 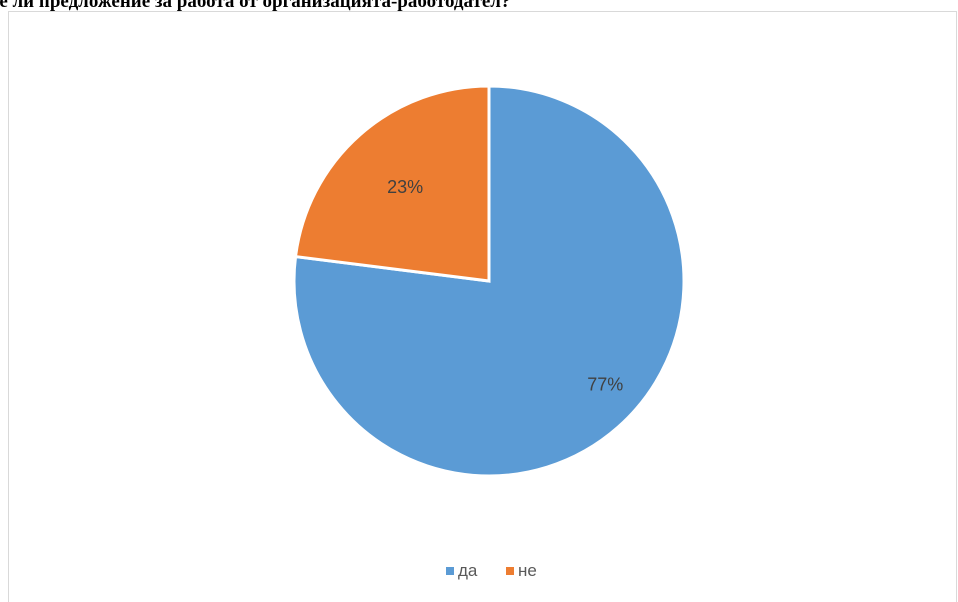 I want to click on legend: да не, so click(x=491, y=570).